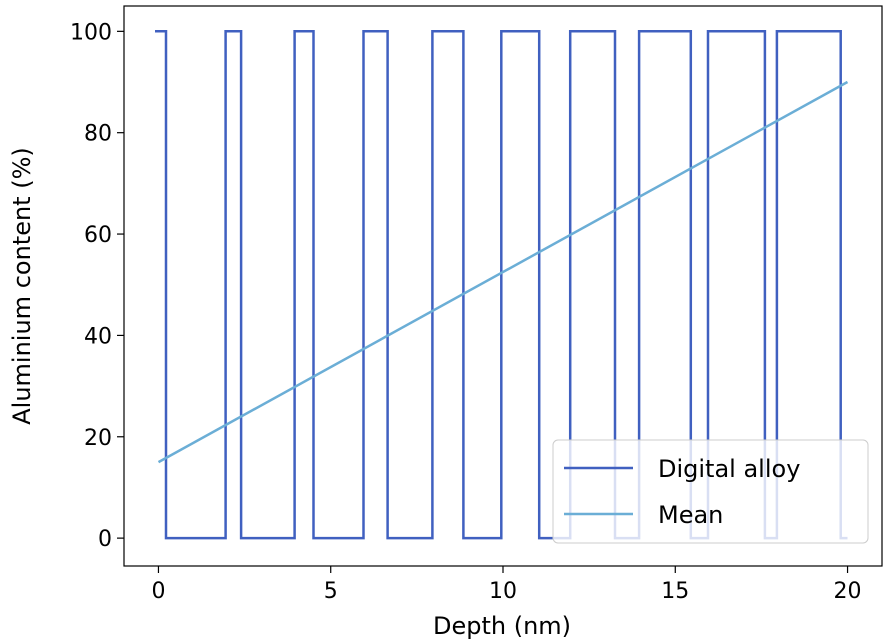  What do you see at coordinates (503, 591) in the screenshot?
I see `x-tick-label: 10` at bounding box center [503, 591].